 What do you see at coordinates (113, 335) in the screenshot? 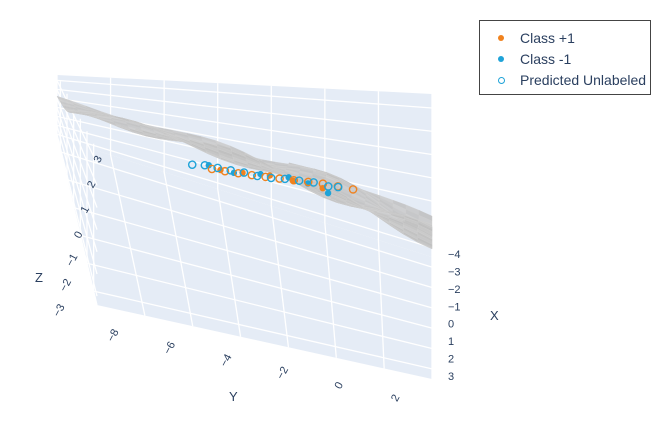
I see `y-tick-label: −8` at bounding box center [113, 335].